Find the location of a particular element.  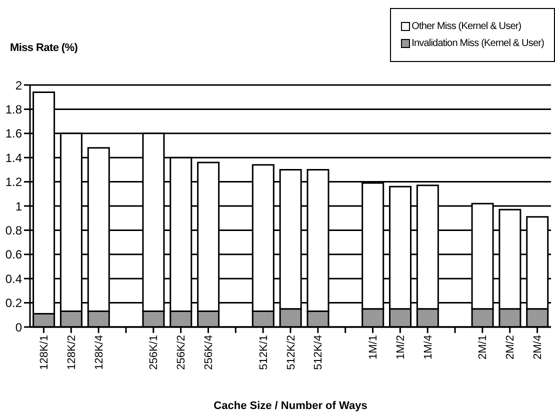

x-tick-label: 1M/2 is located at coordinates (400, 347).